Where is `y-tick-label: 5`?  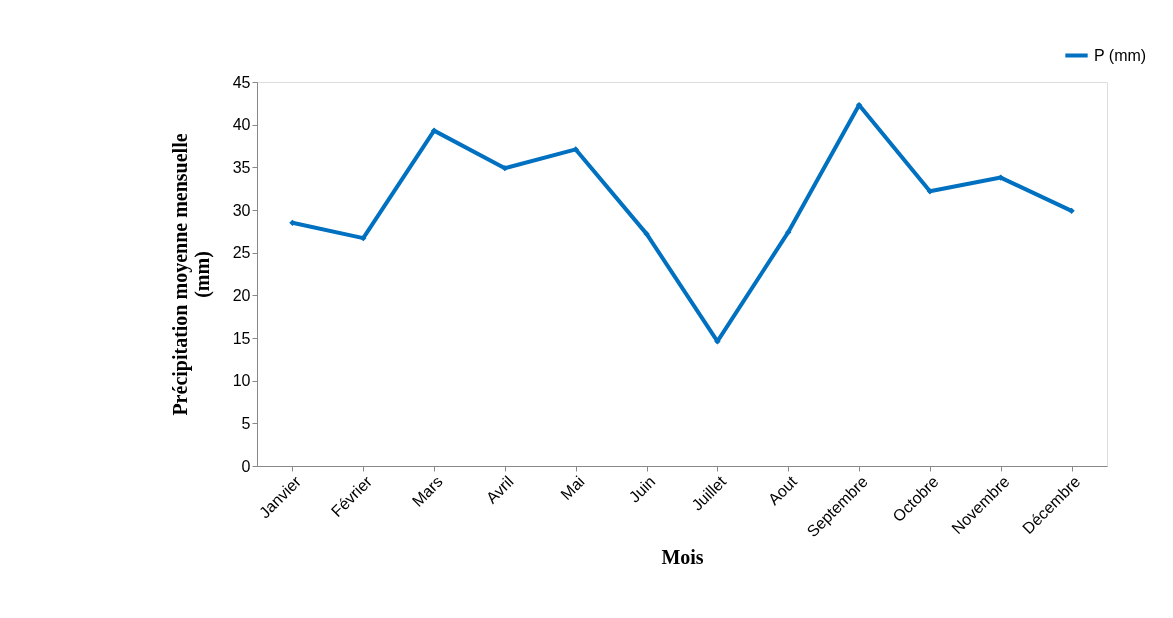
y-tick-label: 5 is located at coordinates (246, 423).